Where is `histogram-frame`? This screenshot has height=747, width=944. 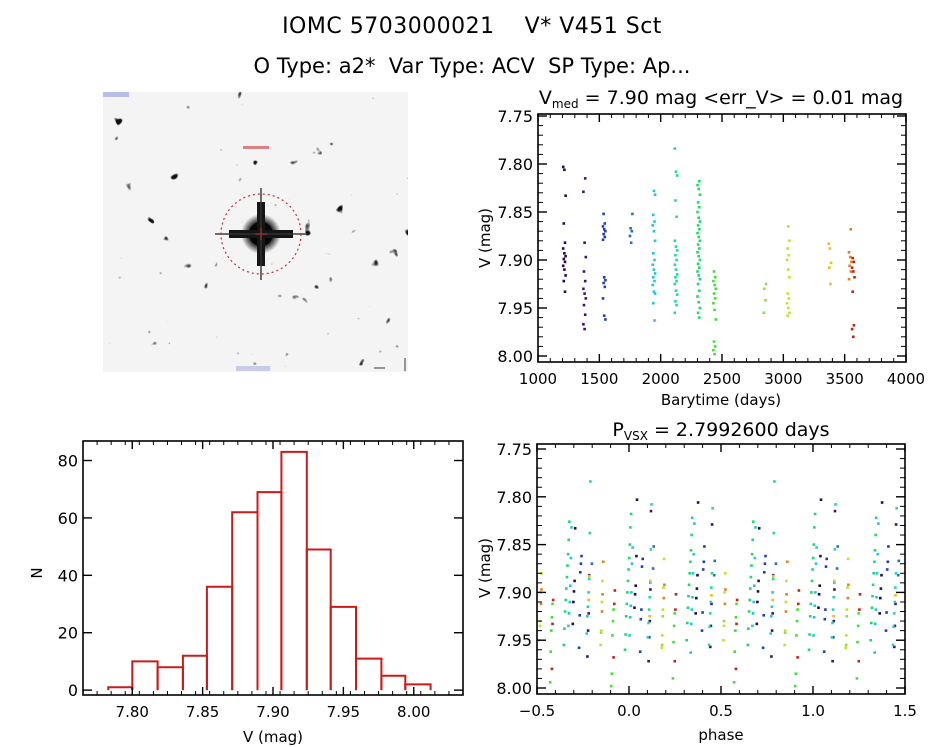
histogram-frame is located at coordinates (273, 568).